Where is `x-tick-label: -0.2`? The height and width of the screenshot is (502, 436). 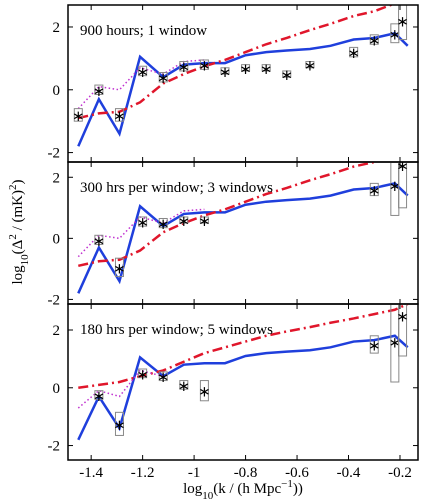
x-tick-label: -0.2 is located at coordinates (400, 473).